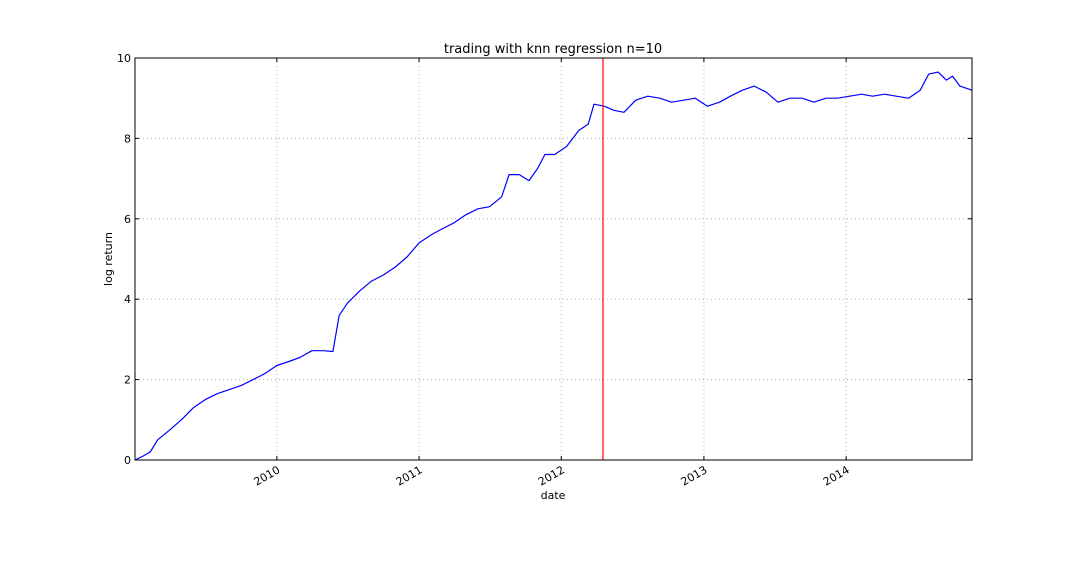 The width and height of the screenshot is (1080, 576). What do you see at coordinates (124, 58) in the screenshot?
I see `y-tick-label: 10` at bounding box center [124, 58].